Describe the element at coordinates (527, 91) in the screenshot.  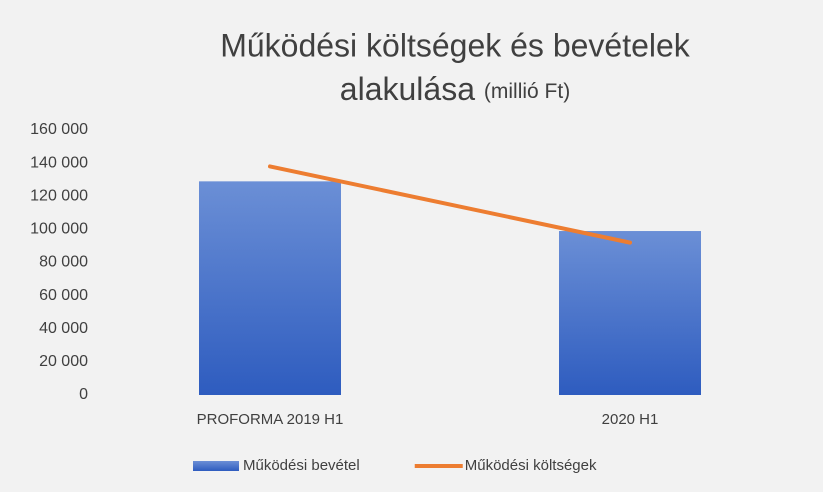
I see `chart-subtitle: (millió Ft)` at that location.